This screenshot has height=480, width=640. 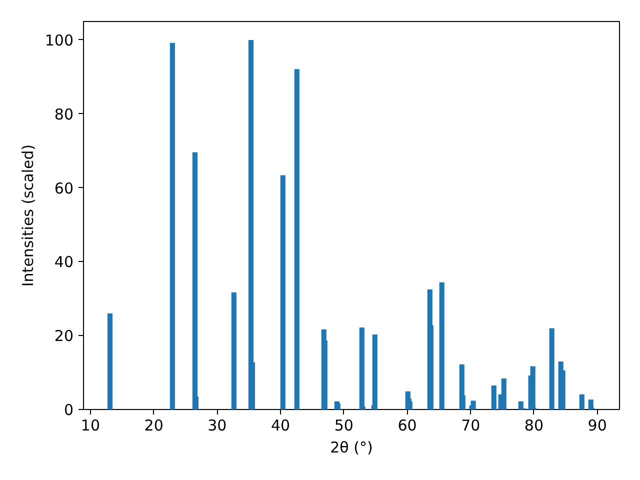 I want to click on x-tick-label: 50, so click(x=344, y=425).